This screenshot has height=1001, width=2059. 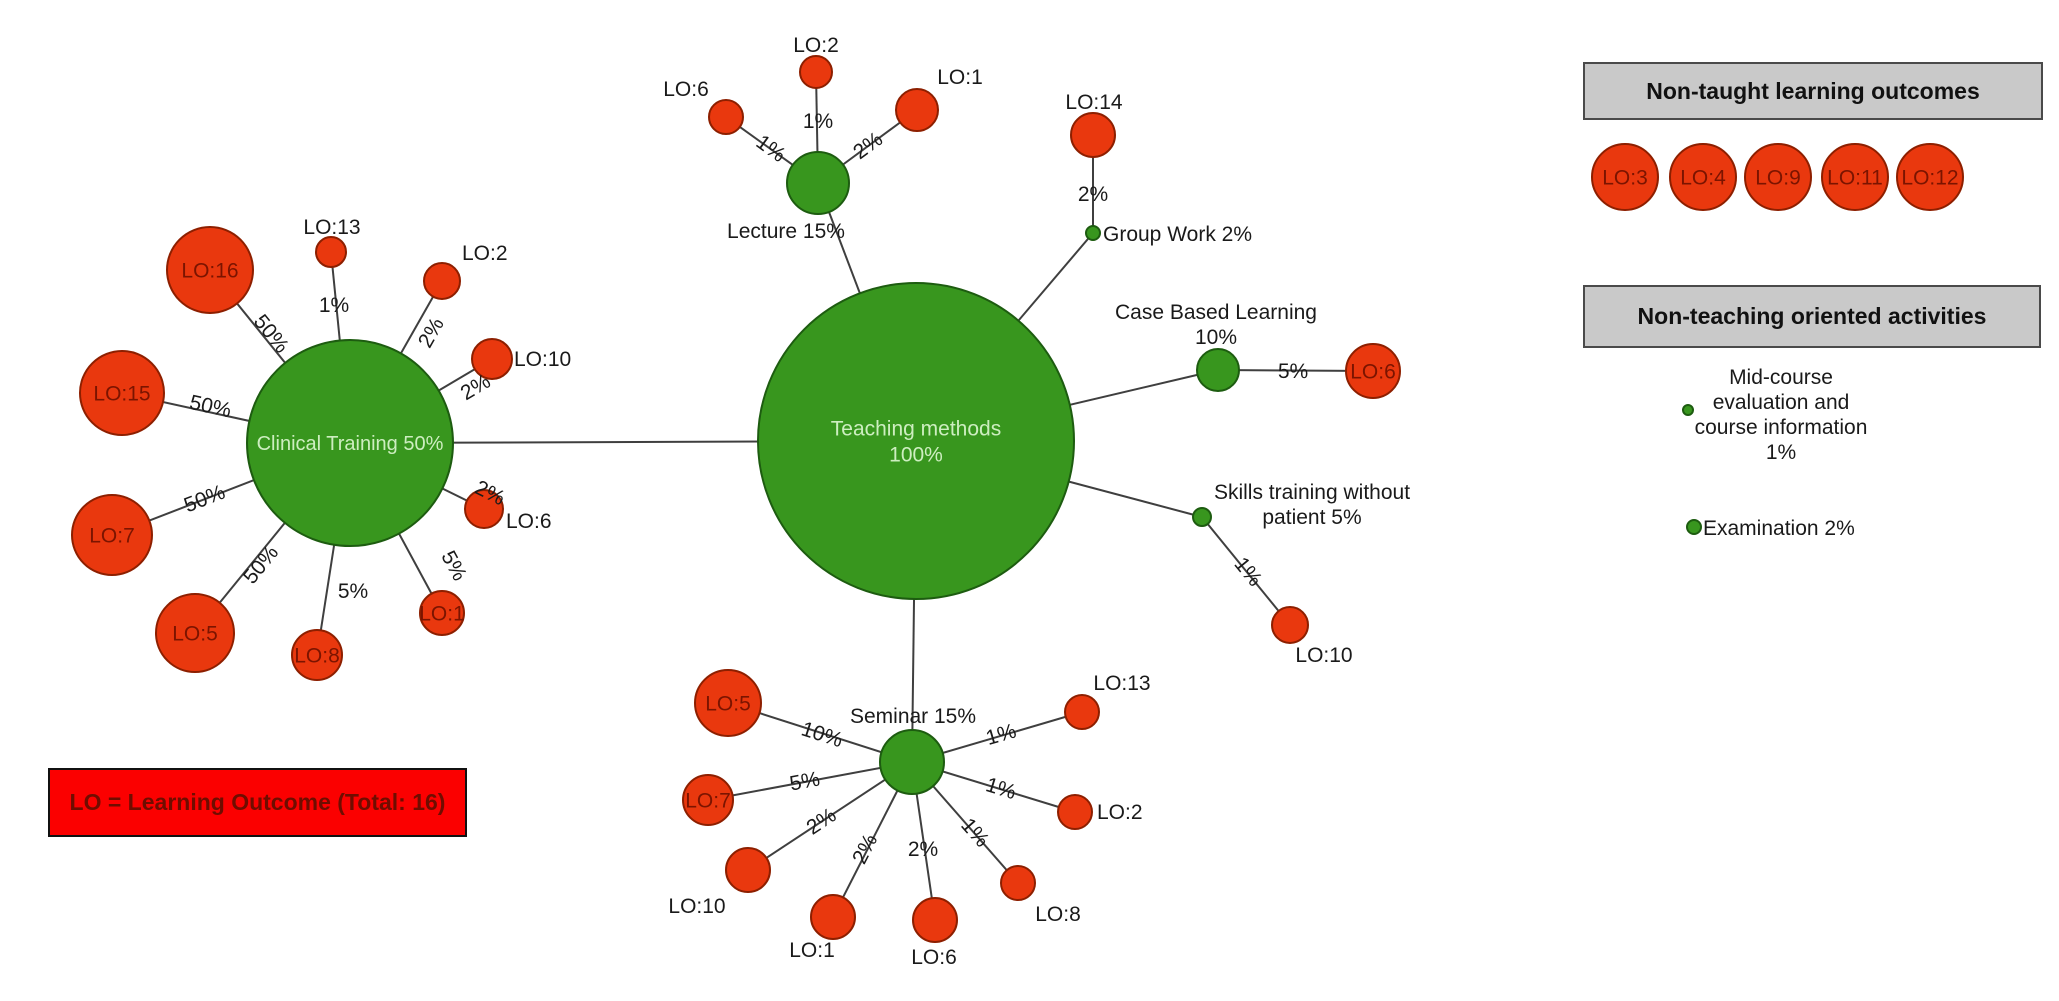 What do you see at coordinates (261, 564) in the screenshot?
I see `edge-label-clinical-training--ct-lo5: 50%` at bounding box center [261, 564].